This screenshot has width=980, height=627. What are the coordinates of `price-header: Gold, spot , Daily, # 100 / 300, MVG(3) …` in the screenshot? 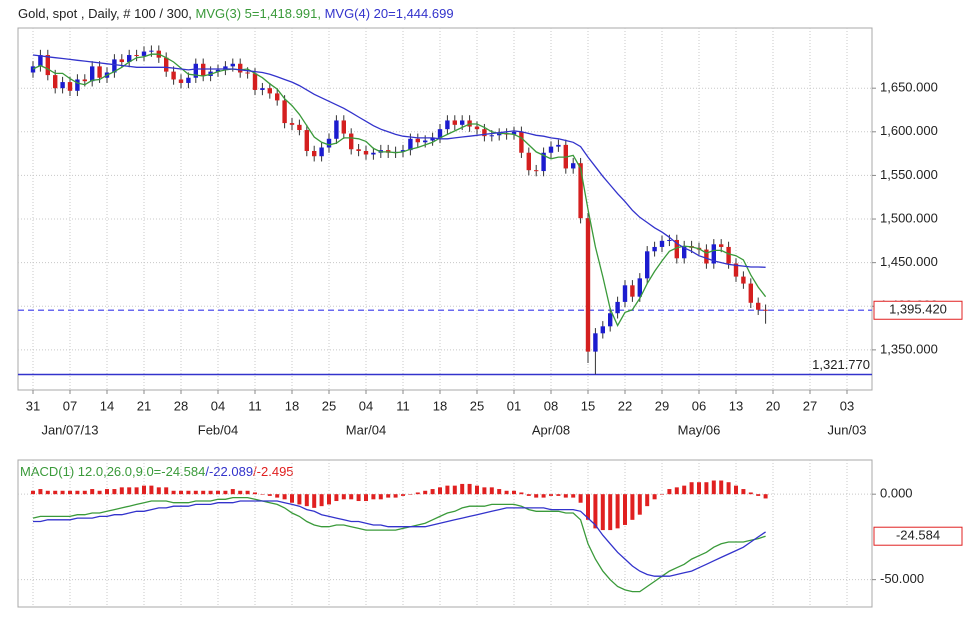 It's located at (236, 13).